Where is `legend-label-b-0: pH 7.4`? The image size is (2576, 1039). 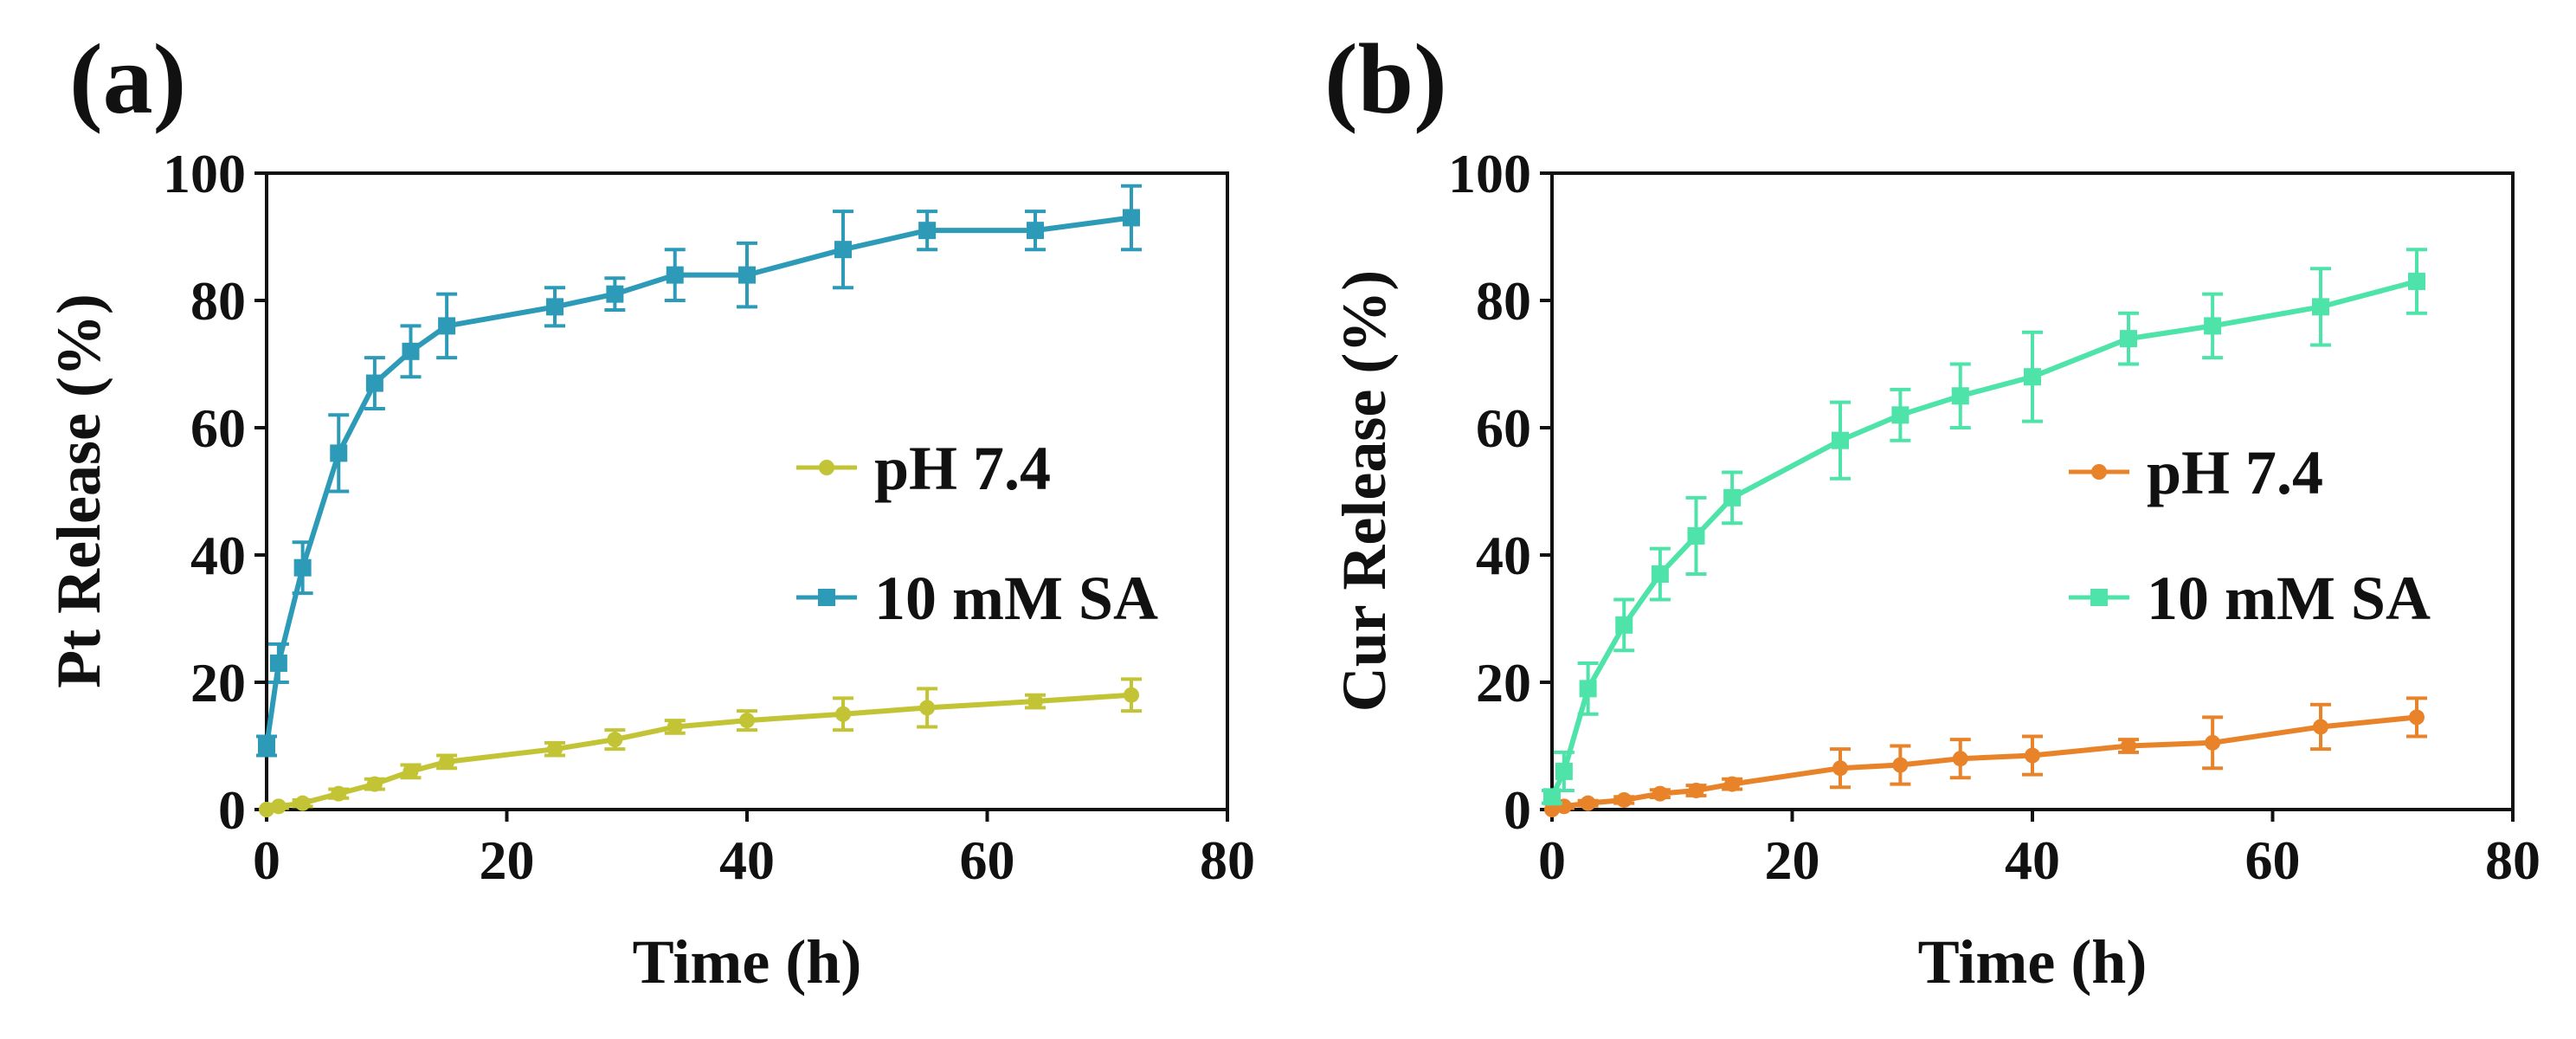
legend-label-b-0: pH 7.4 is located at coordinates (2235, 472).